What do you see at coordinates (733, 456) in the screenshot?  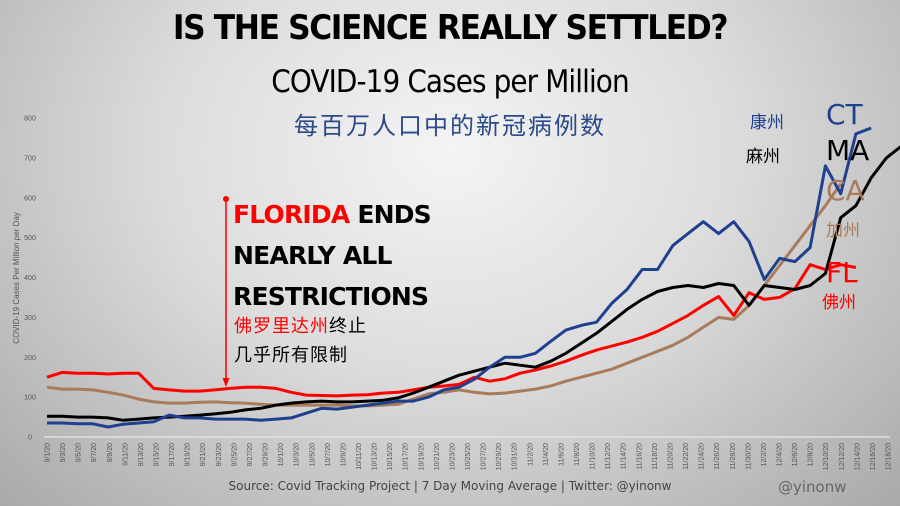 I see `x-tick-label: 11/28/20` at bounding box center [733, 456].